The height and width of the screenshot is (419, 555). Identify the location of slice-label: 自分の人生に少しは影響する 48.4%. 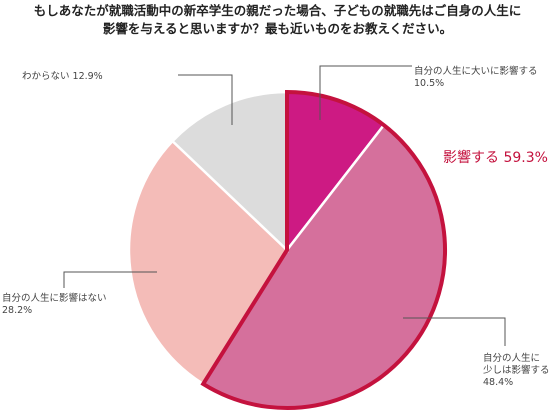
(516, 370).